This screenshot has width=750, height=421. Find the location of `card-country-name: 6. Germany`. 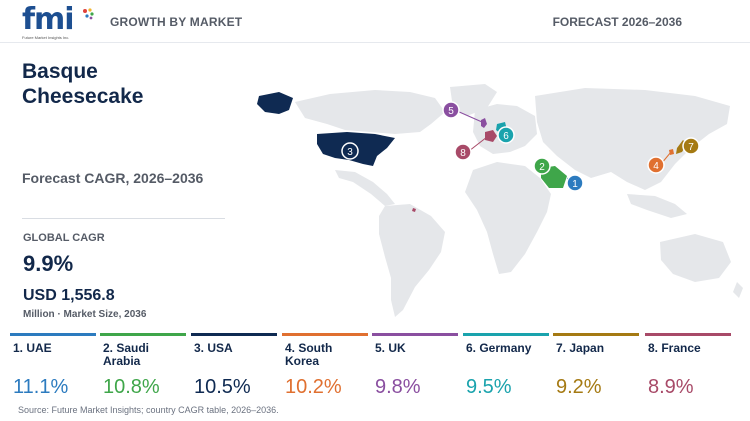

card-country-name: 6. Germany is located at coordinates (499, 348).